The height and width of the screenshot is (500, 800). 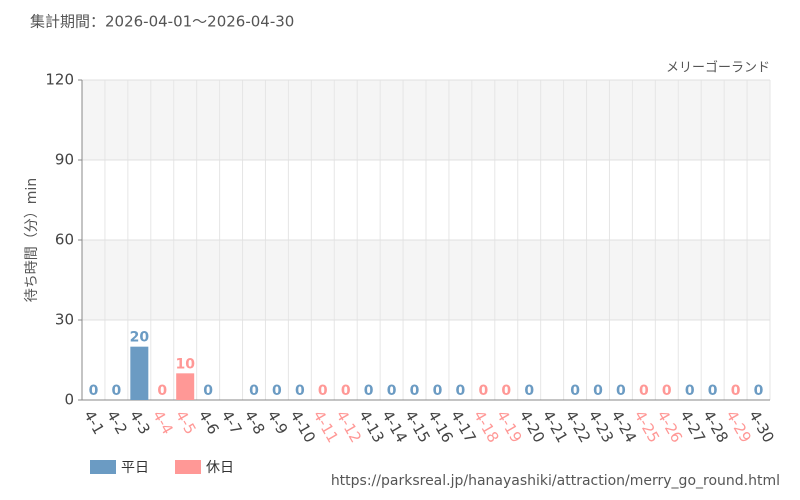 I want to click on x-tick-label: 4-9, so click(x=278, y=422).